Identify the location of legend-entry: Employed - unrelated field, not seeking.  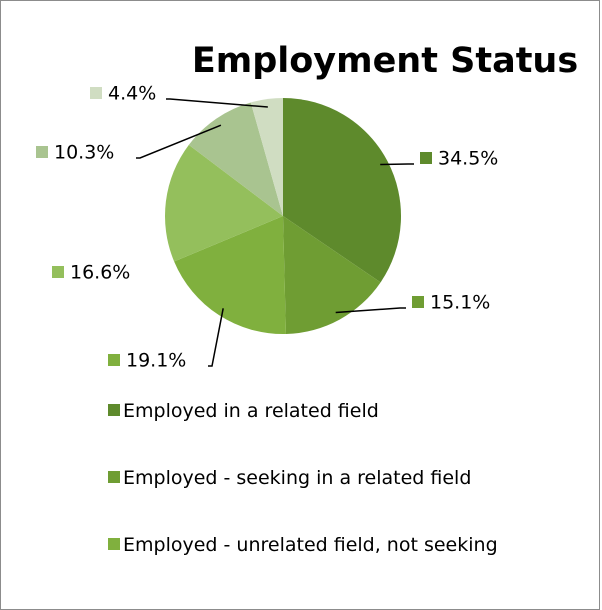
(305, 545).